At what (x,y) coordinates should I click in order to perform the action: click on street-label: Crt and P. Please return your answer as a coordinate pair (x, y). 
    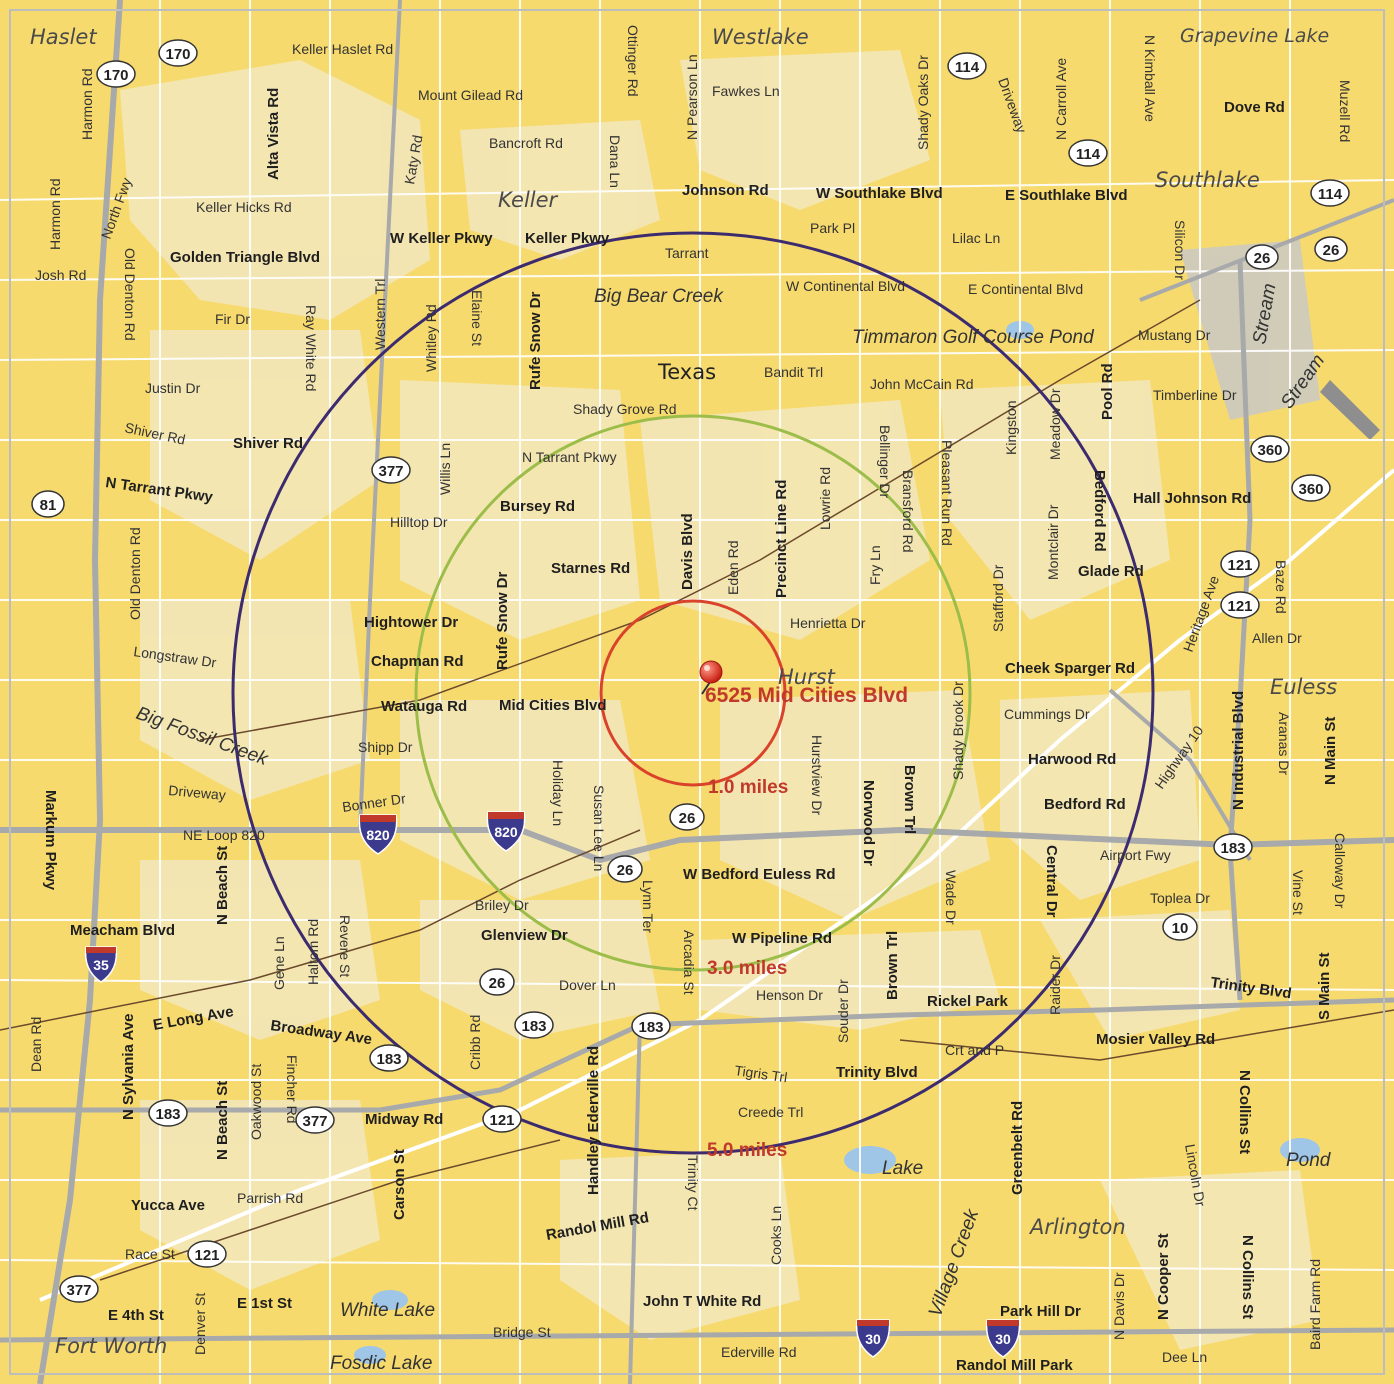
    Looking at the image, I should click on (974, 1050).